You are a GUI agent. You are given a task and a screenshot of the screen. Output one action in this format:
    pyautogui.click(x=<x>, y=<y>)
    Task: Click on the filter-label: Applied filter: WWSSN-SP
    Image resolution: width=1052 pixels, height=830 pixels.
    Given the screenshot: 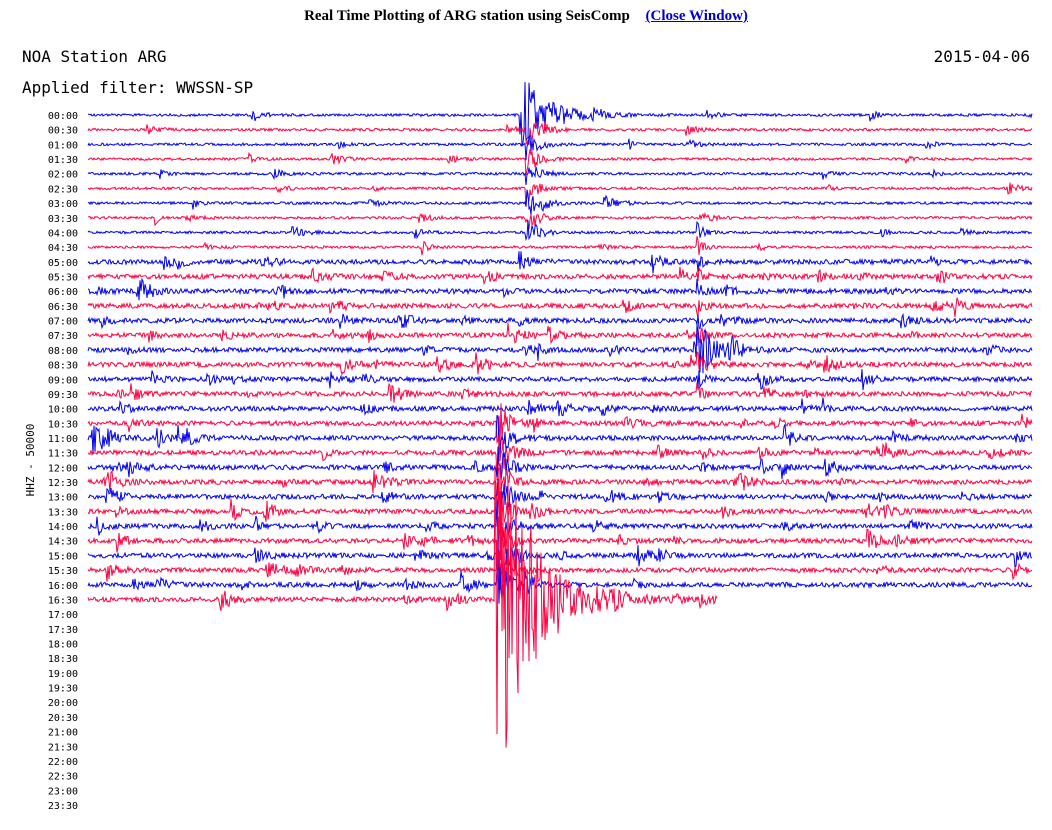 What is the action you would take?
    pyautogui.click(x=137, y=87)
    